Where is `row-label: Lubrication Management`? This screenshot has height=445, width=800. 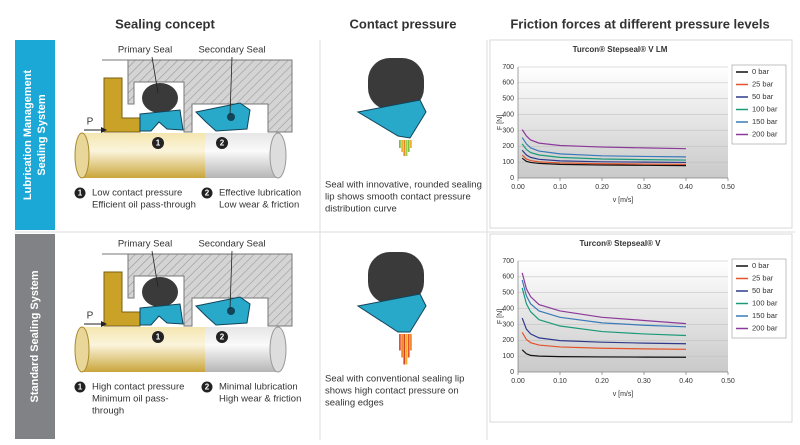 row-label: Lubrication Management is located at coordinates (28, 135).